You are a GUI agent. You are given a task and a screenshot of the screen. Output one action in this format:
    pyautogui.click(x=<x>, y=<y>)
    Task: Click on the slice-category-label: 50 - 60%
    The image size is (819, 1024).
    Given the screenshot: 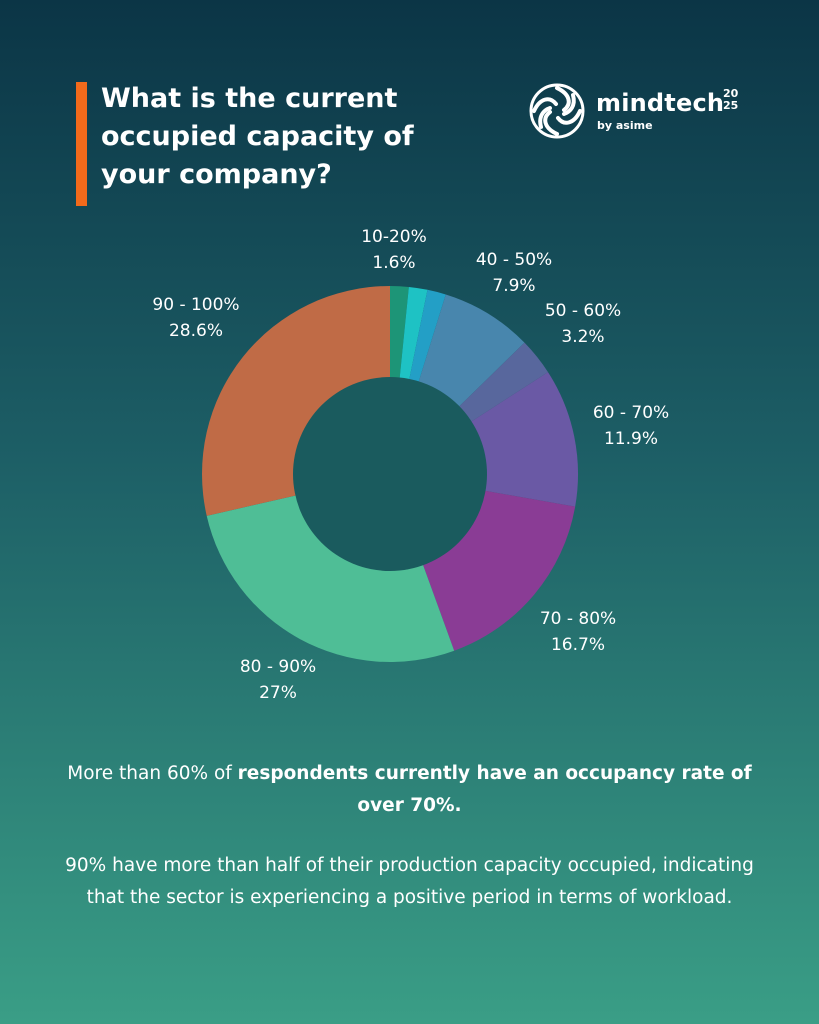 What is the action you would take?
    pyautogui.click(x=583, y=311)
    